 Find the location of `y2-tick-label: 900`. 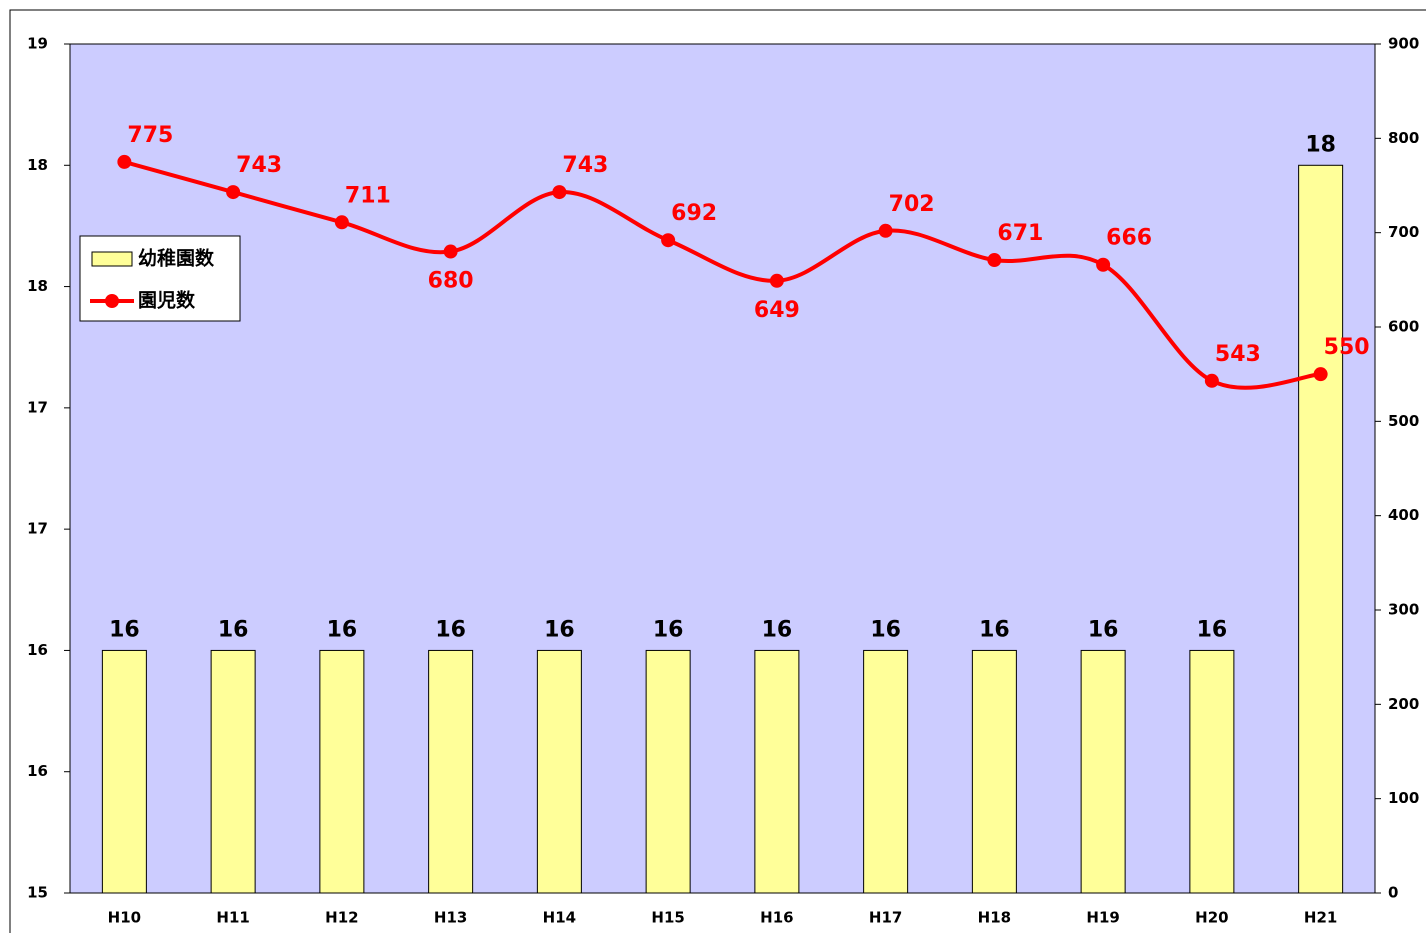

y2-tick-label: 900 is located at coordinates (1403, 44).